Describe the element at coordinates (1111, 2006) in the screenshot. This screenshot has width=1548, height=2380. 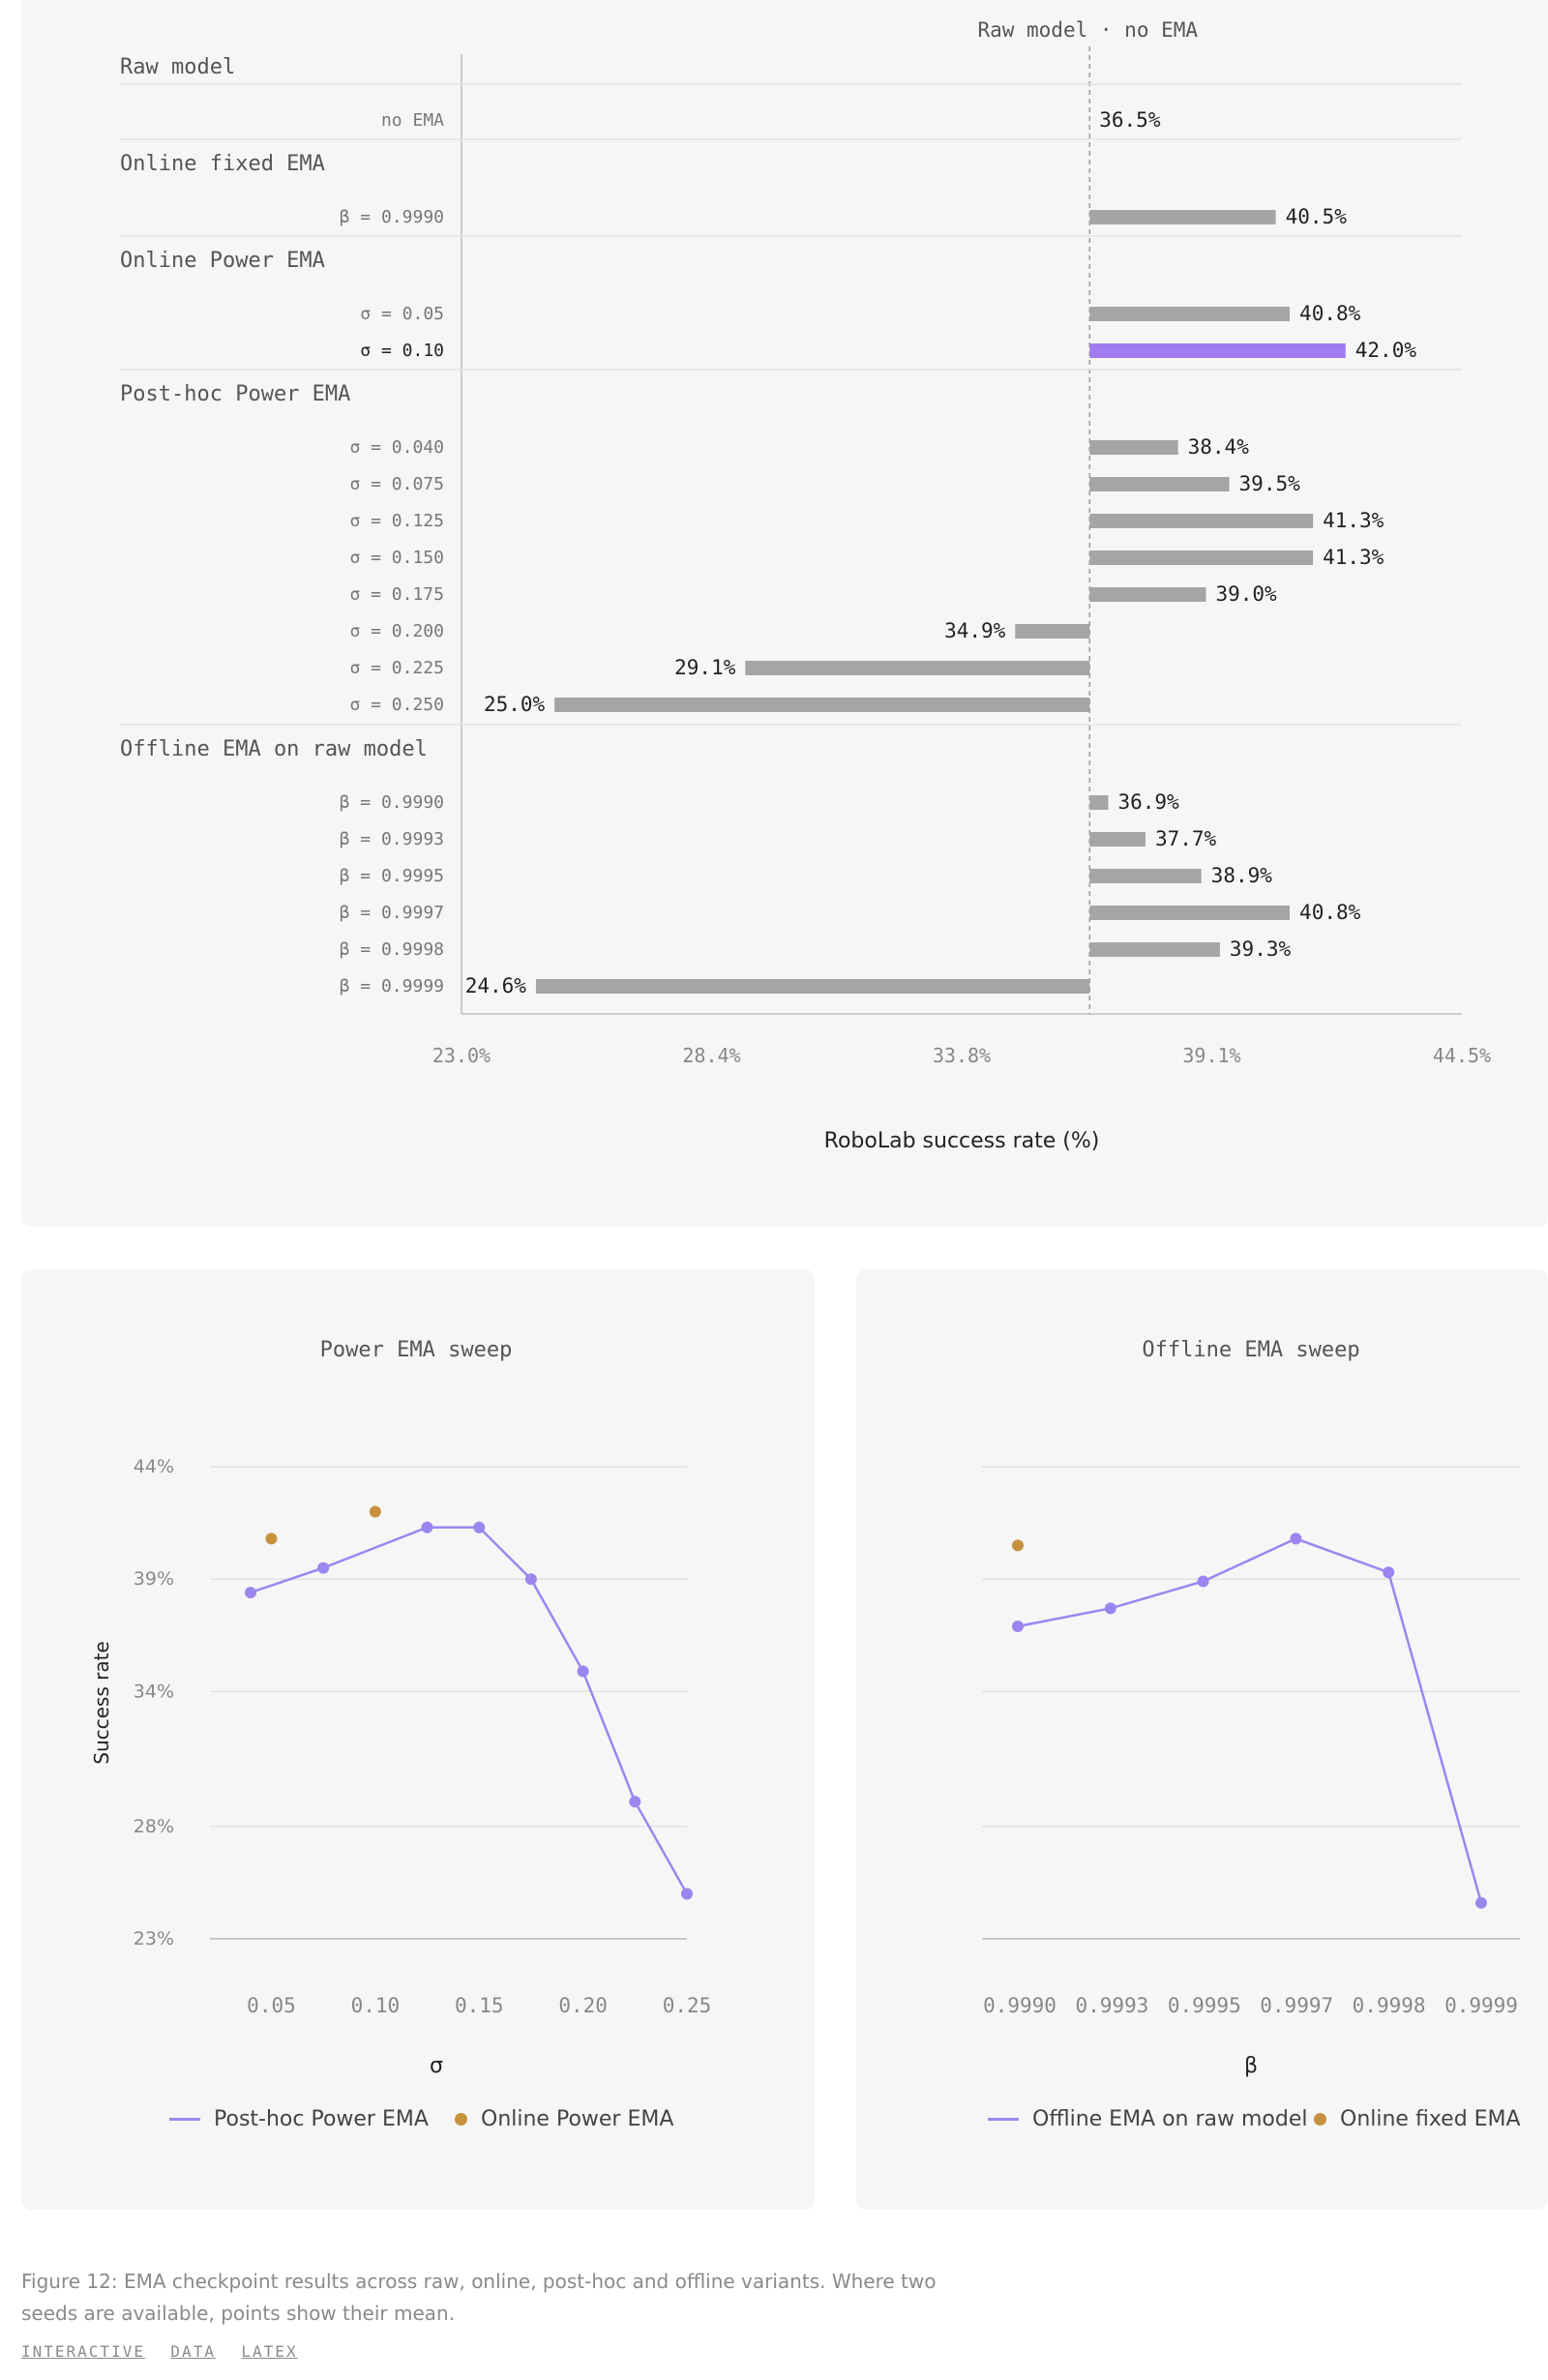
I see `x-tick-label: 0.9993` at that location.